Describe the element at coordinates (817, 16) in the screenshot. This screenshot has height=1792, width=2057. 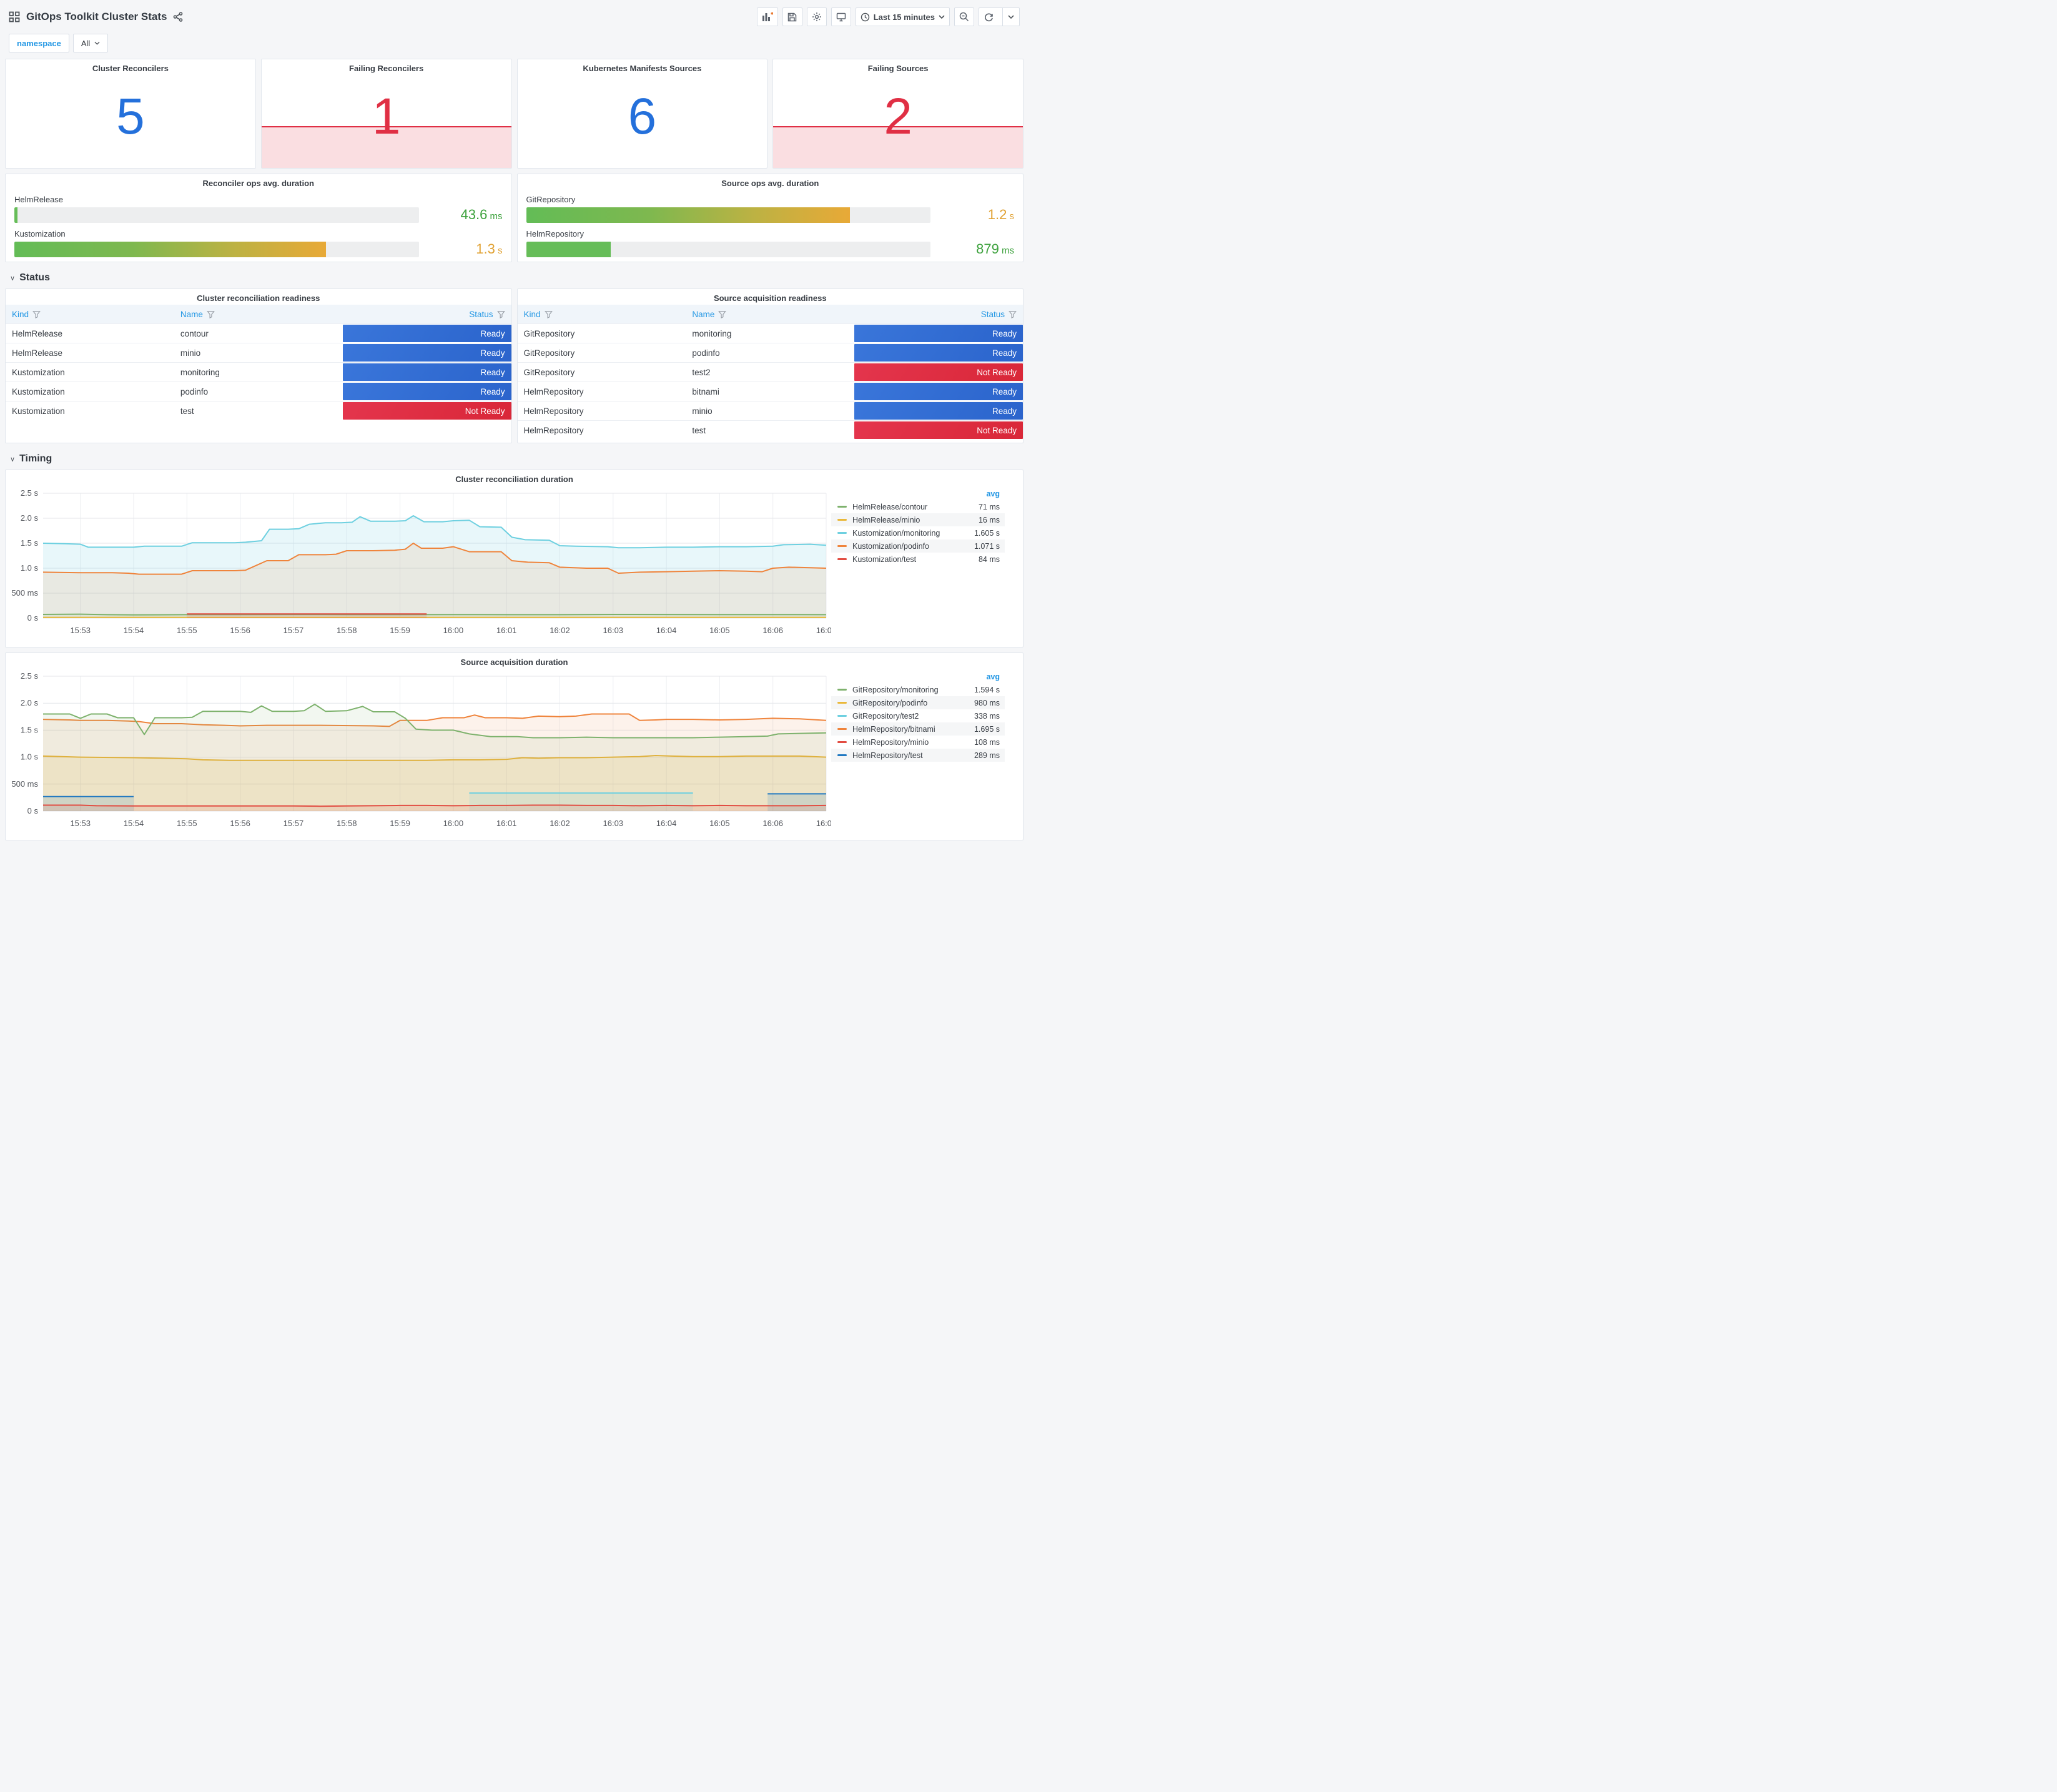
I see `dashboard-settings-button` at that location.